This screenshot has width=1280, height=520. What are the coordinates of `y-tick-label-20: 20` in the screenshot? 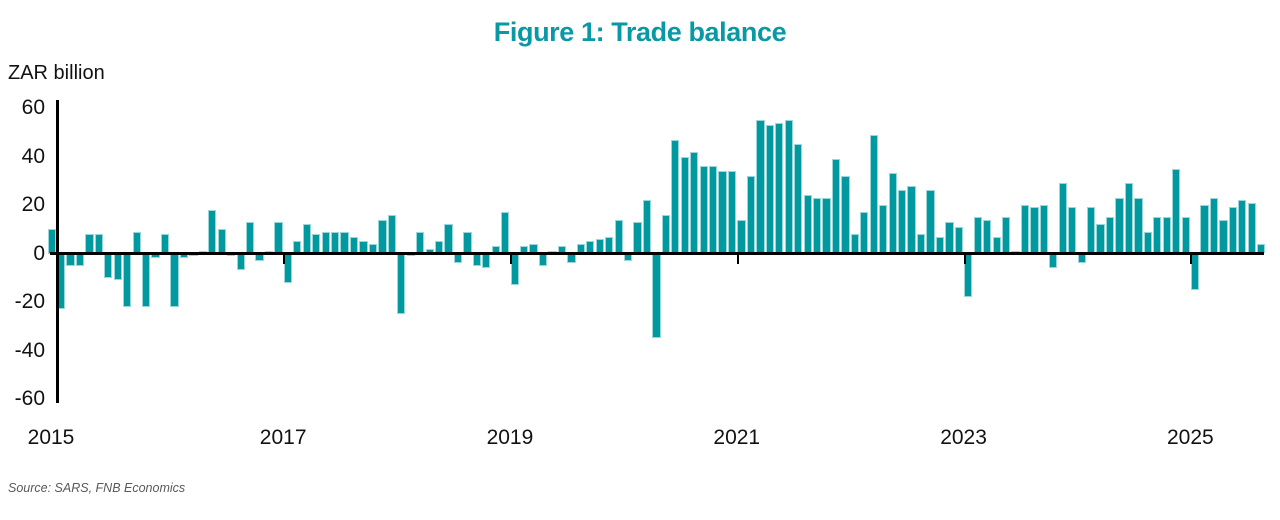 It's located at (33, 204).